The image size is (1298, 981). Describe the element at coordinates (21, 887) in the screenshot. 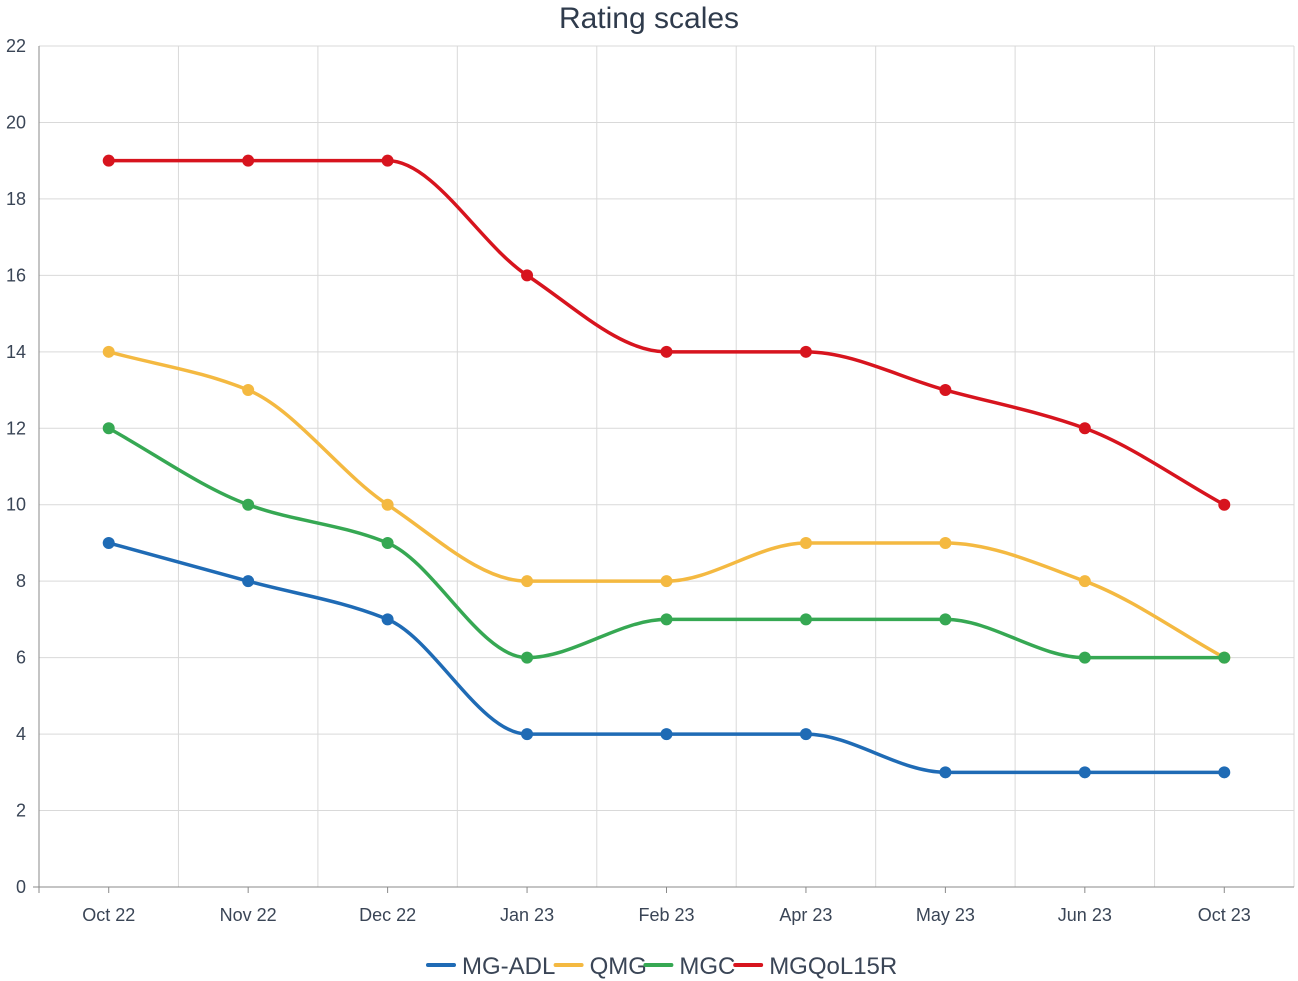

I see `y-tick-label: 0` at that location.